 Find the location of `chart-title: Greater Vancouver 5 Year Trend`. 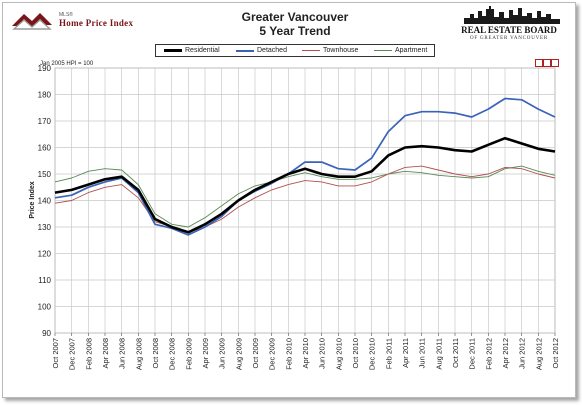

chart-title: Greater Vancouver 5 Year Trend is located at coordinates (295, 24).